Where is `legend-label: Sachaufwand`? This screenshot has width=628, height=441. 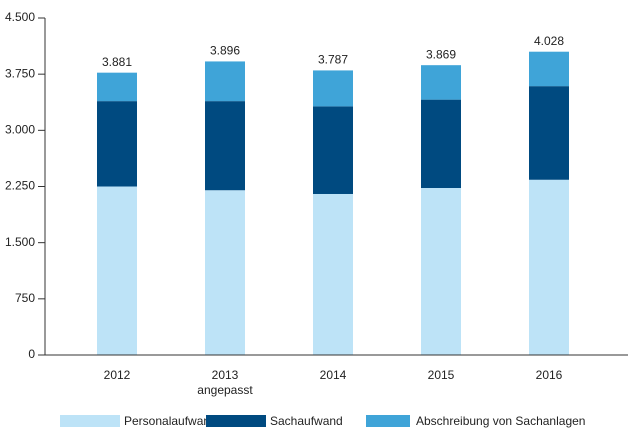
legend-label: Sachaufwand is located at coordinates (306, 421).